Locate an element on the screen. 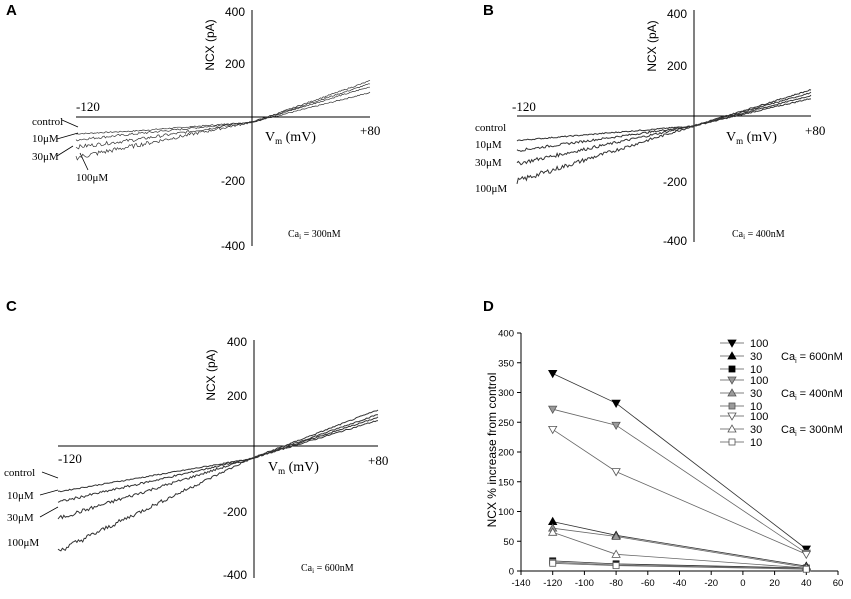  y-tick-label-d: 200 is located at coordinates (506, 453).